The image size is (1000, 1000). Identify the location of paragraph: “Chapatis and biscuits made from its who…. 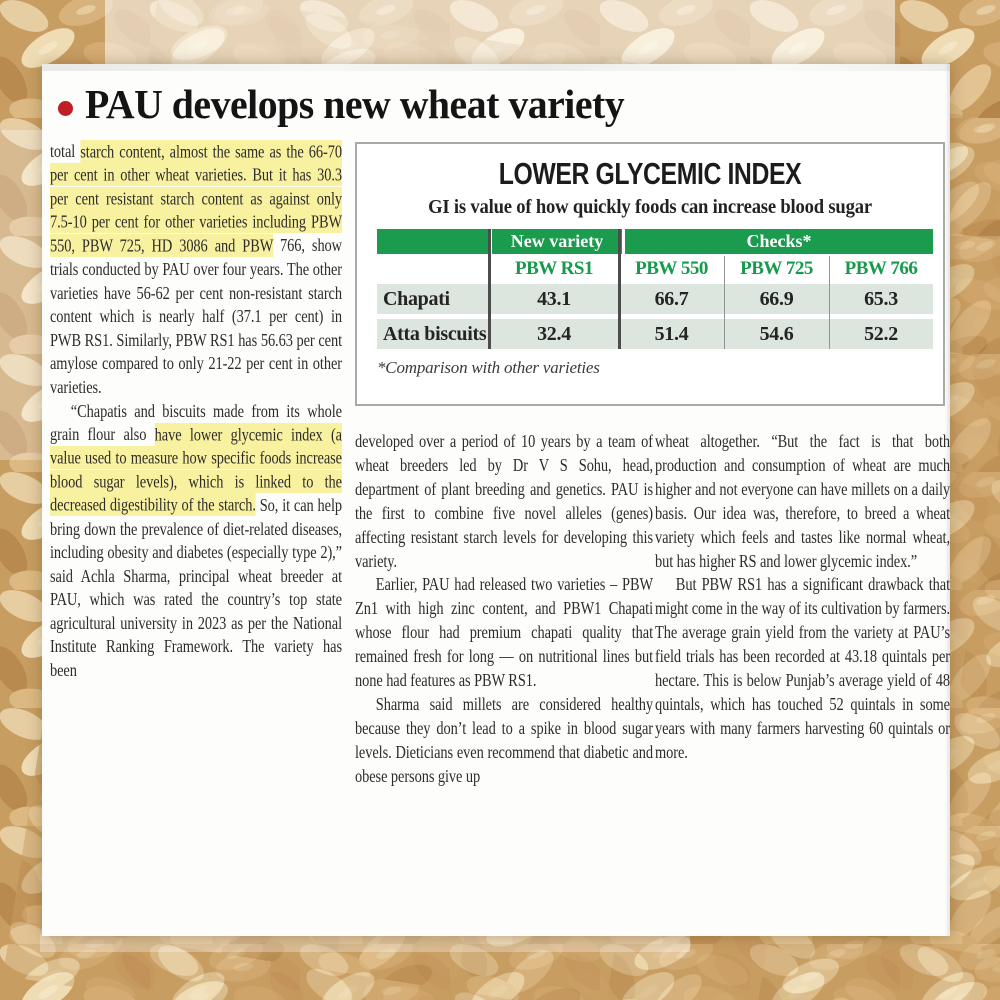
(196, 540).